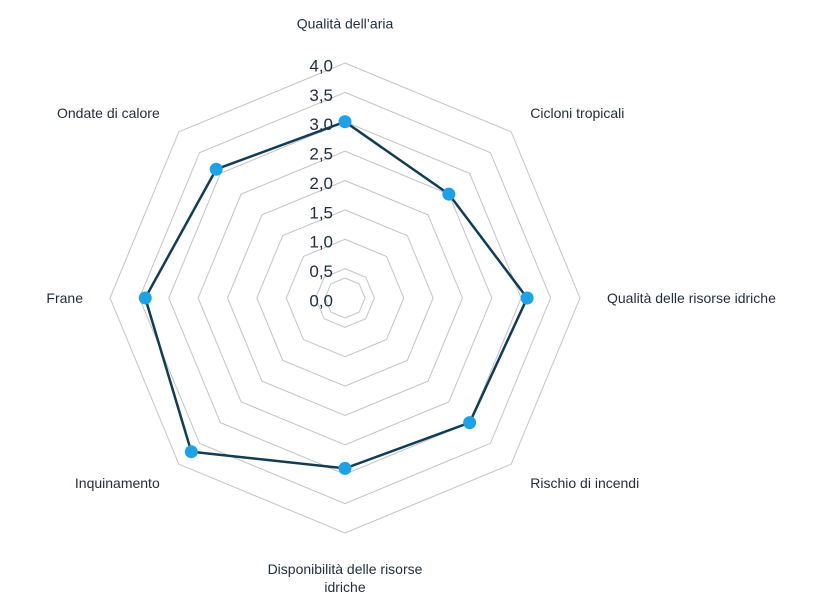 Image resolution: width=833 pixels, height=596 pixels. Describe the element at coordinates (345, 23) in the screenshot. I see `category-label: Qualità dell’aria` at that location.